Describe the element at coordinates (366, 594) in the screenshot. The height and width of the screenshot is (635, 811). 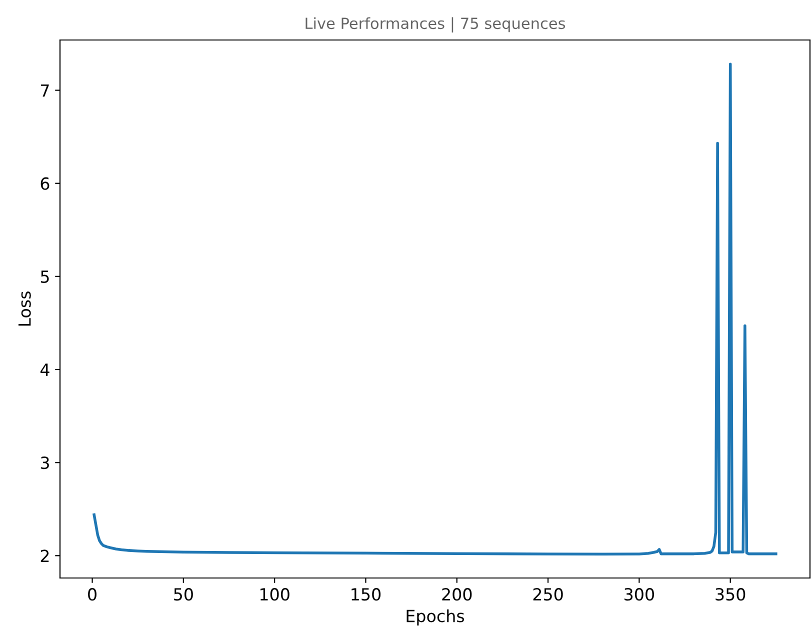
I see `x-tick-label: 150` at that location.